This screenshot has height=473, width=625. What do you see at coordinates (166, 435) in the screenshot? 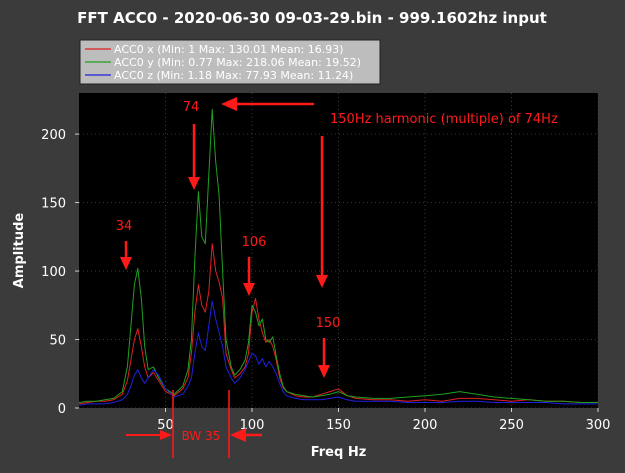
I see `bw-arrow-left-head` at bounding box center [166, 435].